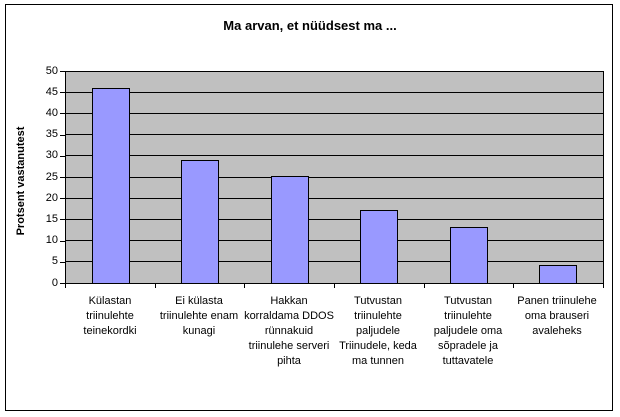 The height and width of the screenshot is (417, 620). I want to click on x-category-label: Ei külasta triinulehte enam kunagi, so click(199, 316).